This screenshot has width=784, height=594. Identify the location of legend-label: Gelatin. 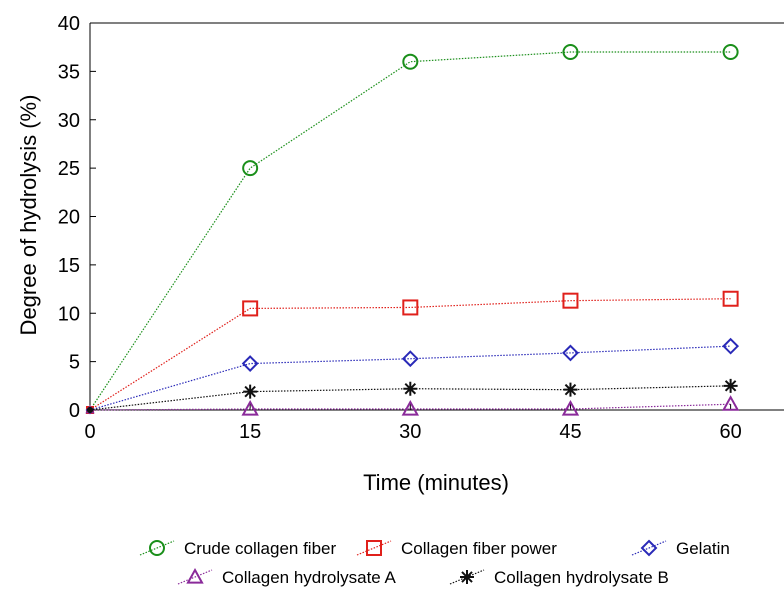
(703, 548).